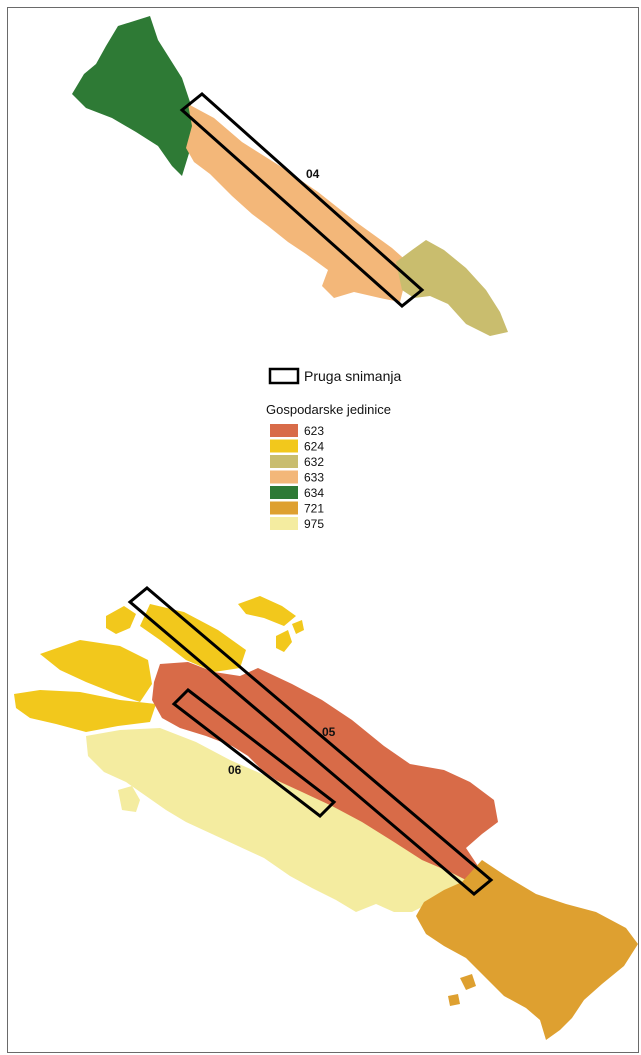 Image resolution: width=641 pixels, height=1055 pixels. I want to click on legend-code-633: 633, so click(314, 478).